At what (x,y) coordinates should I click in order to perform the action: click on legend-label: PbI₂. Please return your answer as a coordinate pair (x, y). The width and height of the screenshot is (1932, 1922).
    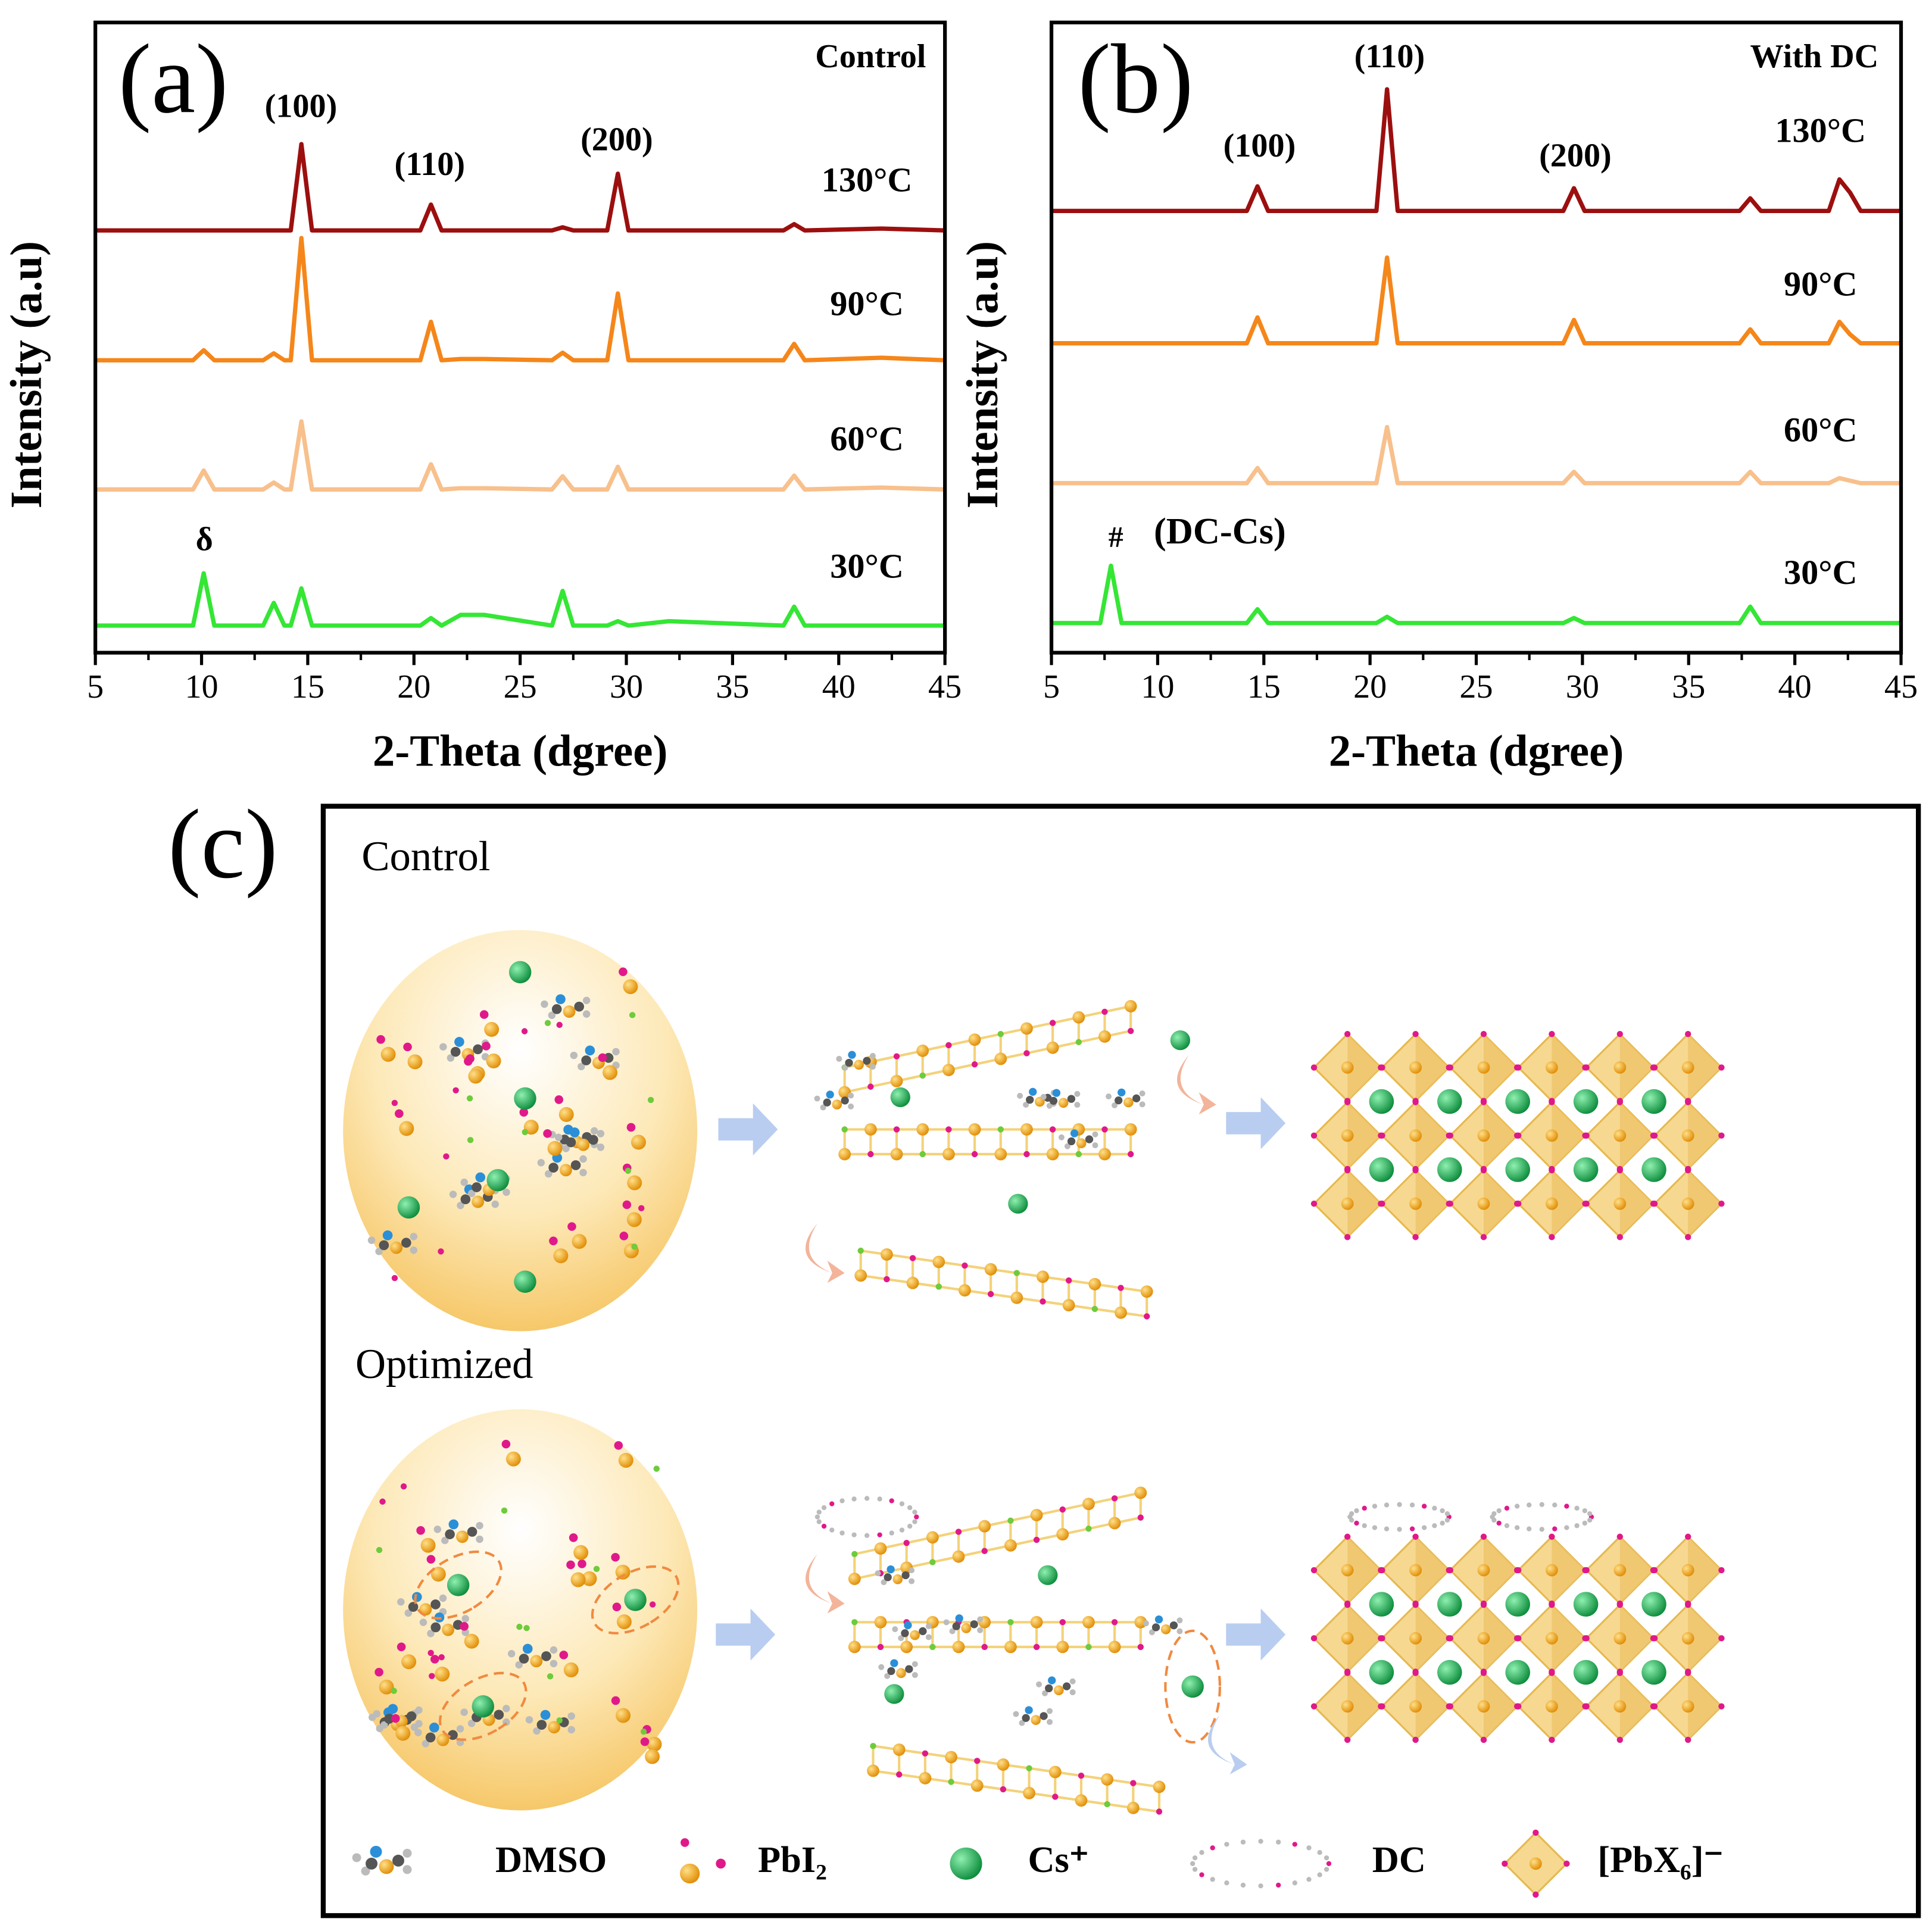
    Looking at the image, I should click on (792, 1859).